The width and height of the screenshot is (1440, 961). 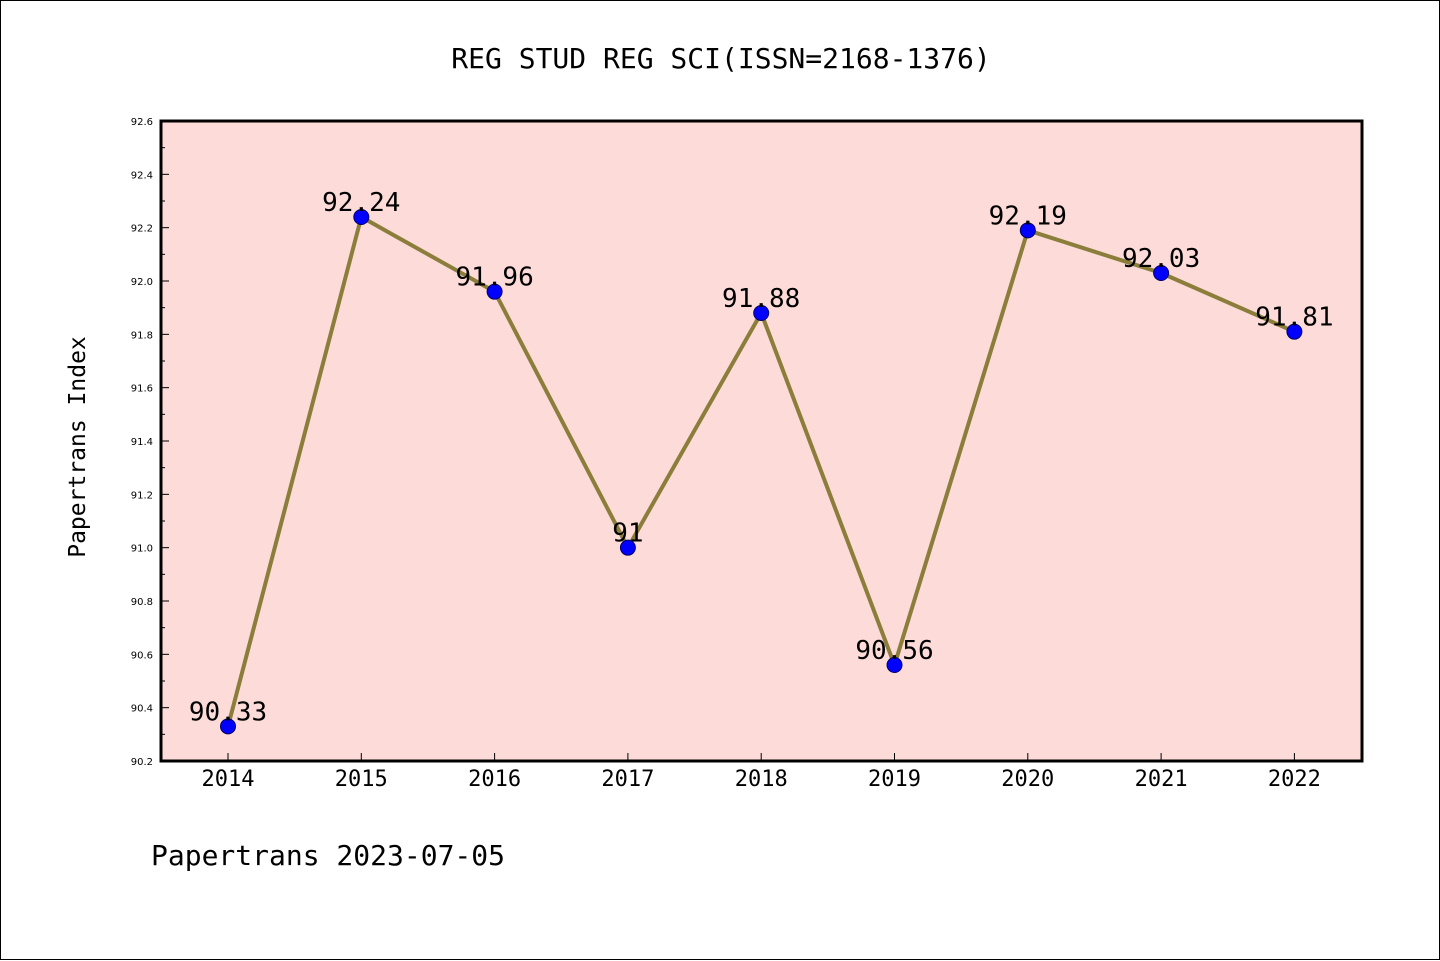 What do you see at coordinates (494, 779) in the screenshot?
I see `x-tick-label: 2016` at bounding box center [494, 779].